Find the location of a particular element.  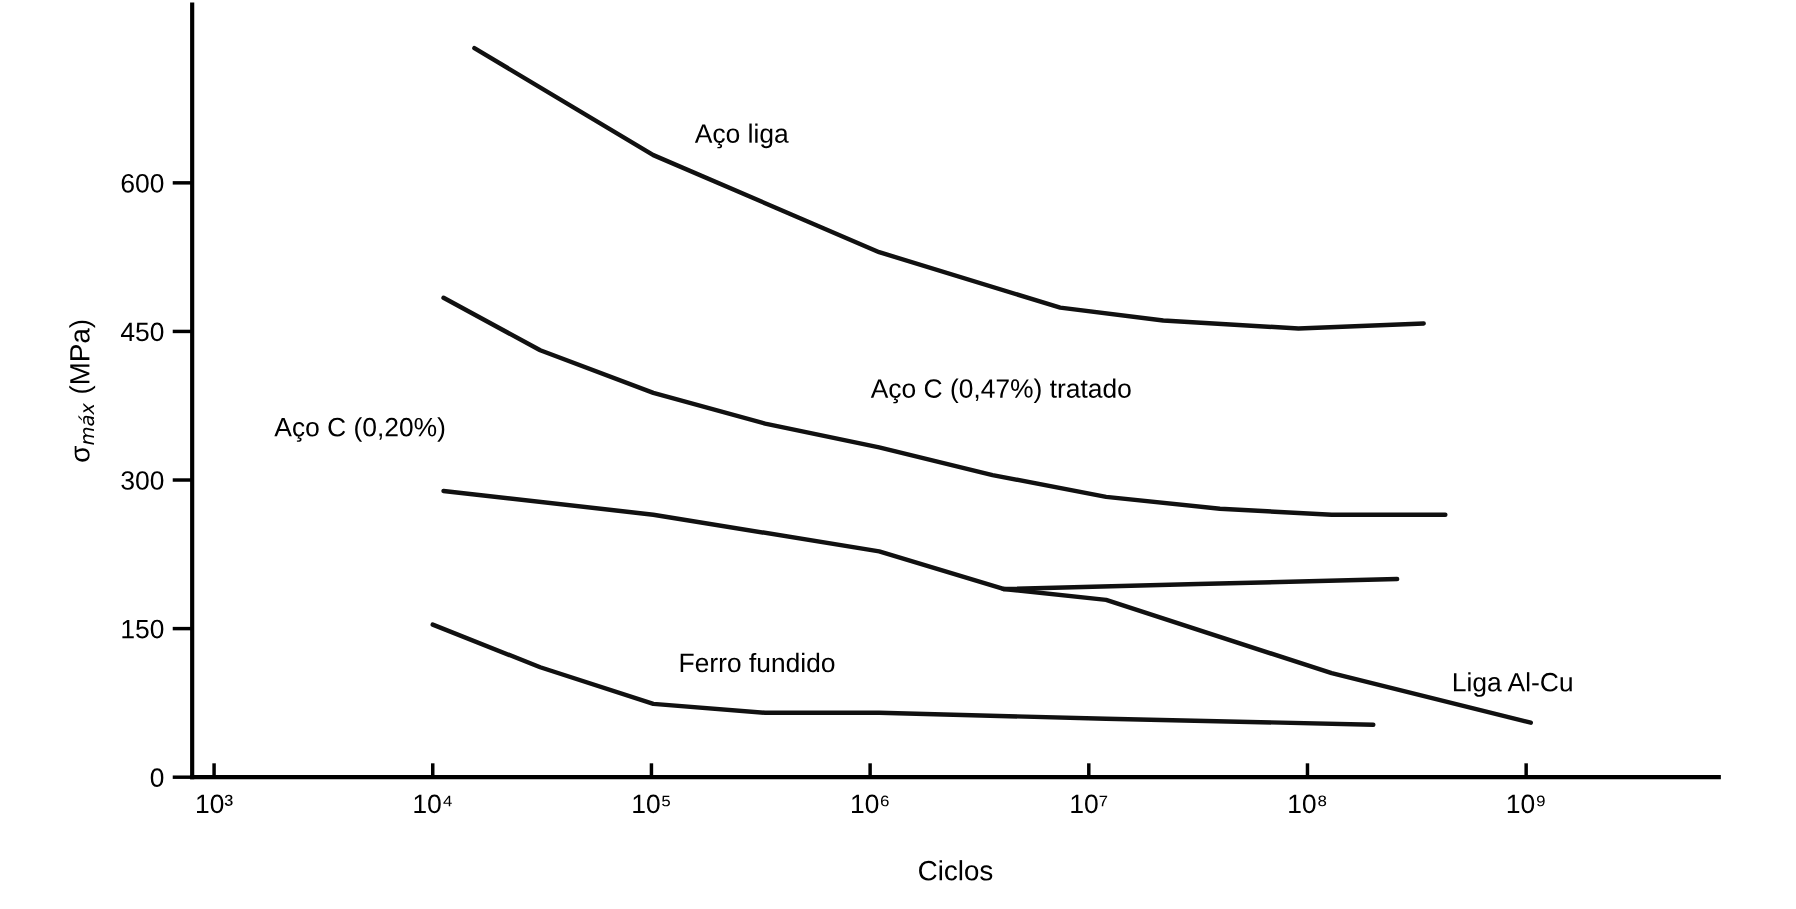

x-tick-label: 10⁶ is located at coordinates (870, 804).